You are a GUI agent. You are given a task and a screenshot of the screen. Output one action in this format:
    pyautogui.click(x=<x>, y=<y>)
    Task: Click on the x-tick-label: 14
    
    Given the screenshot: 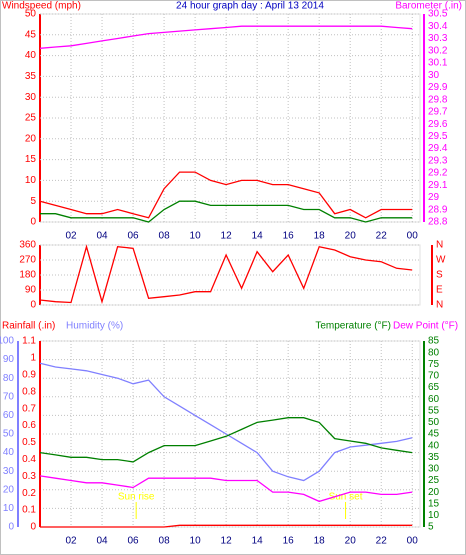 What is the action you would take?
    pyautogui.click(x=258, y=541)
    